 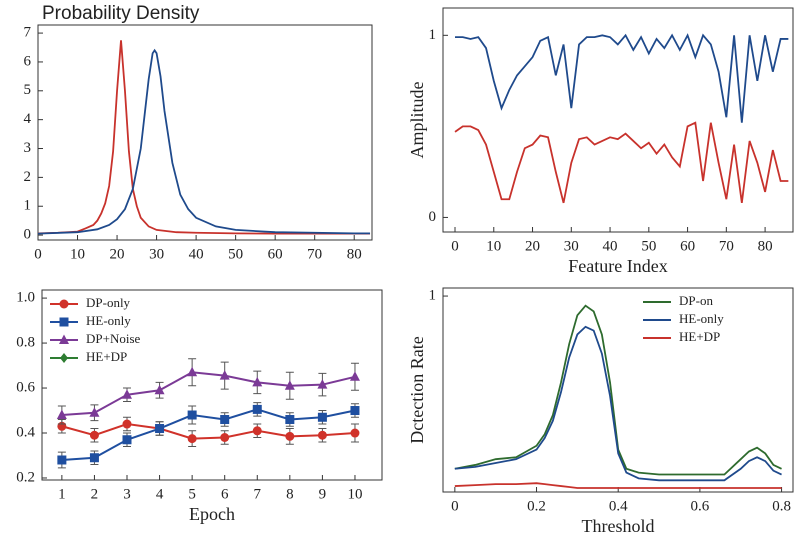 What do you see at coordinates (95, 494) in the screenshot?
I see `x-tick-label: 2` at bounding box center [95, 494].